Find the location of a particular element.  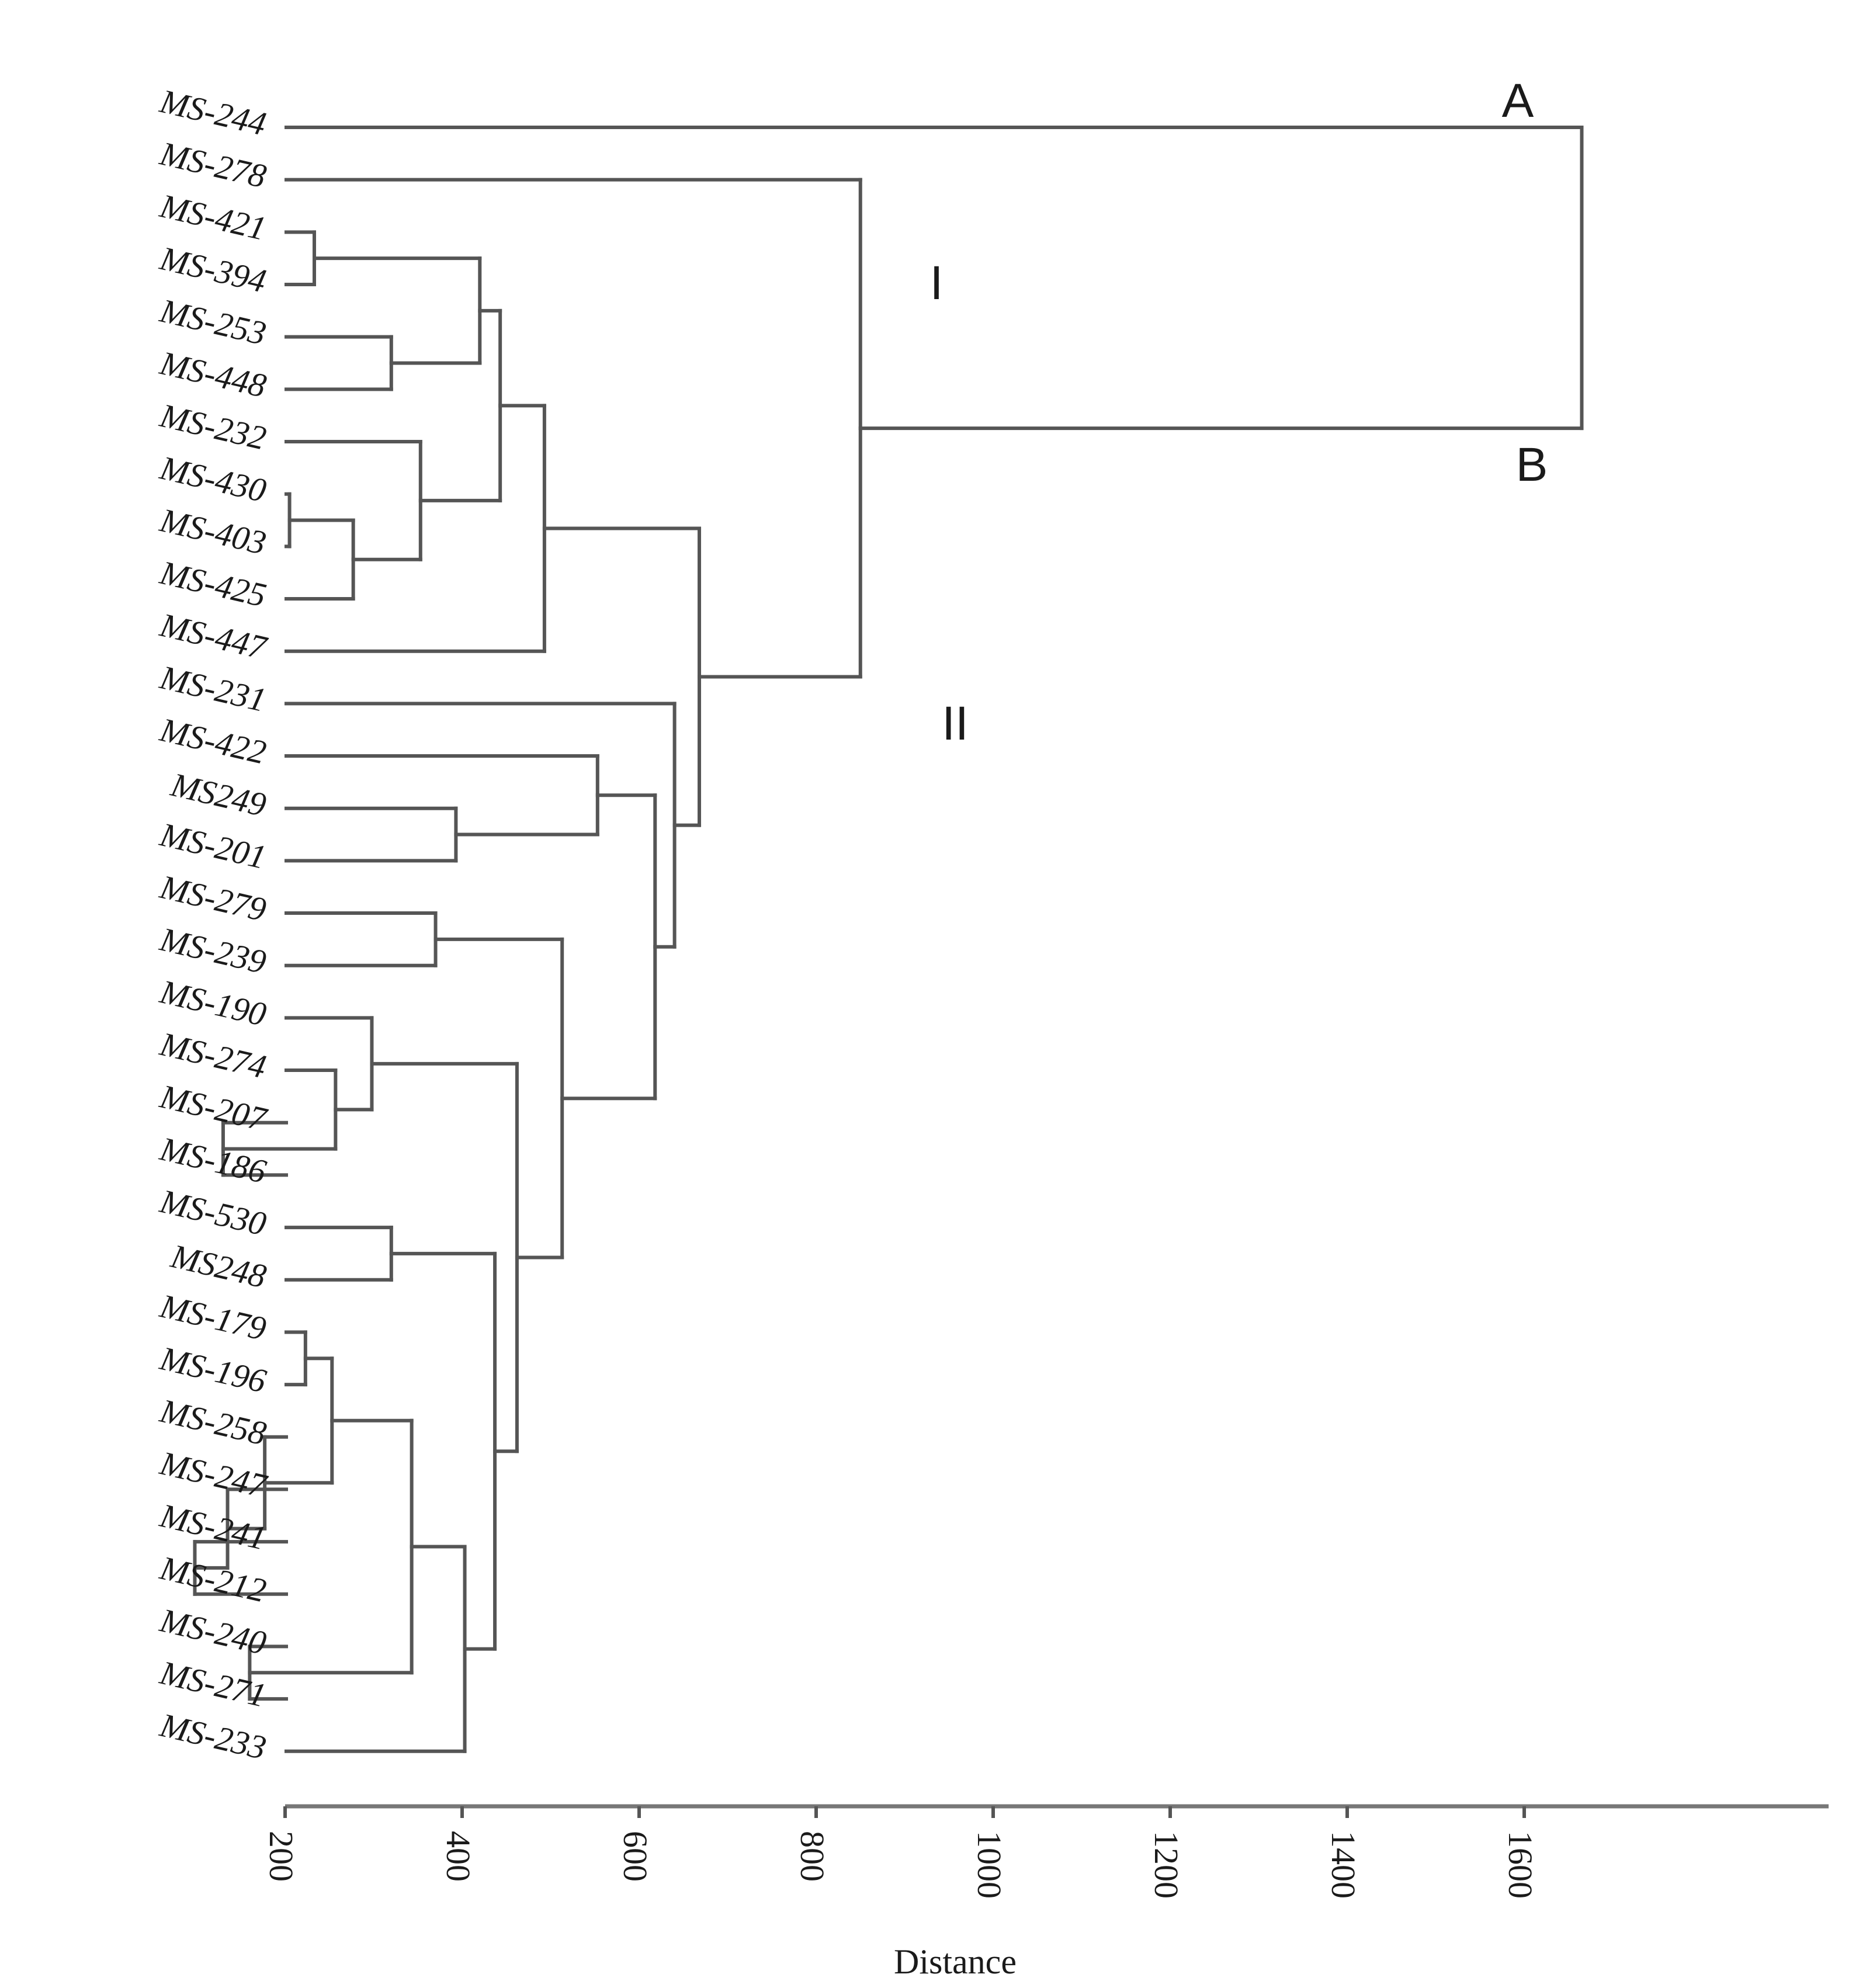

leaf-label-18: MS-274 is located at coordinates (213, 1055).